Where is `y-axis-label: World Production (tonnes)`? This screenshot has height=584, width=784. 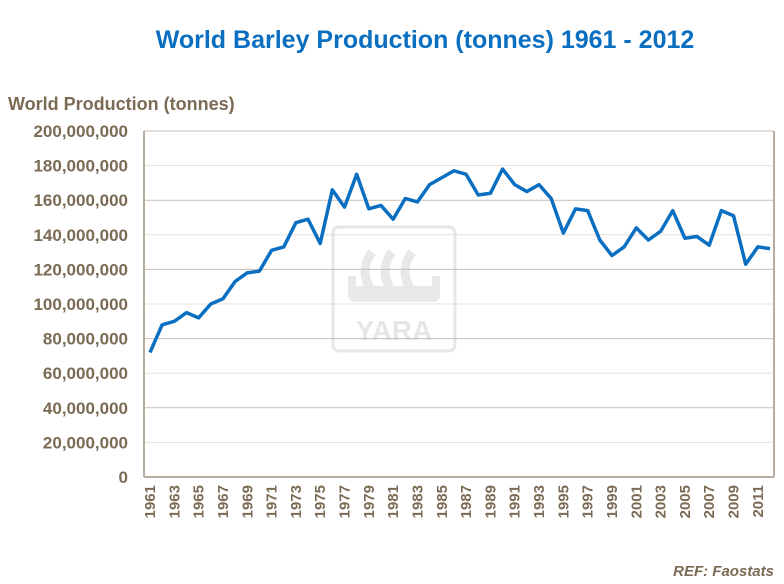
y-axis-label: World Production (tonnes) is located at coordinates (121, 104).